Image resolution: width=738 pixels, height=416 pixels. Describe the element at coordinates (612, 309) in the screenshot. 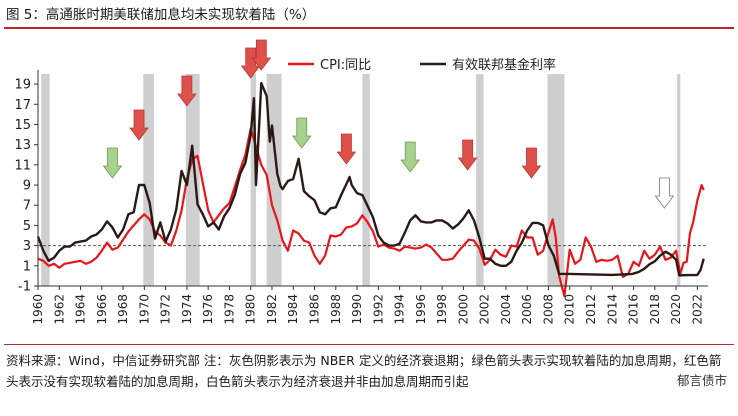

I see `x-tick-label: 2014` at that location.